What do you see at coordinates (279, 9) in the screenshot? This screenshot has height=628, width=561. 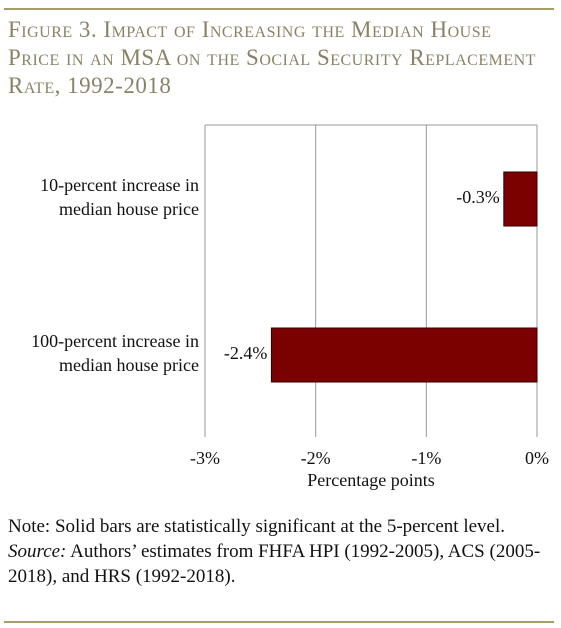 I see `top-rule` at bounding box center [279, 9].